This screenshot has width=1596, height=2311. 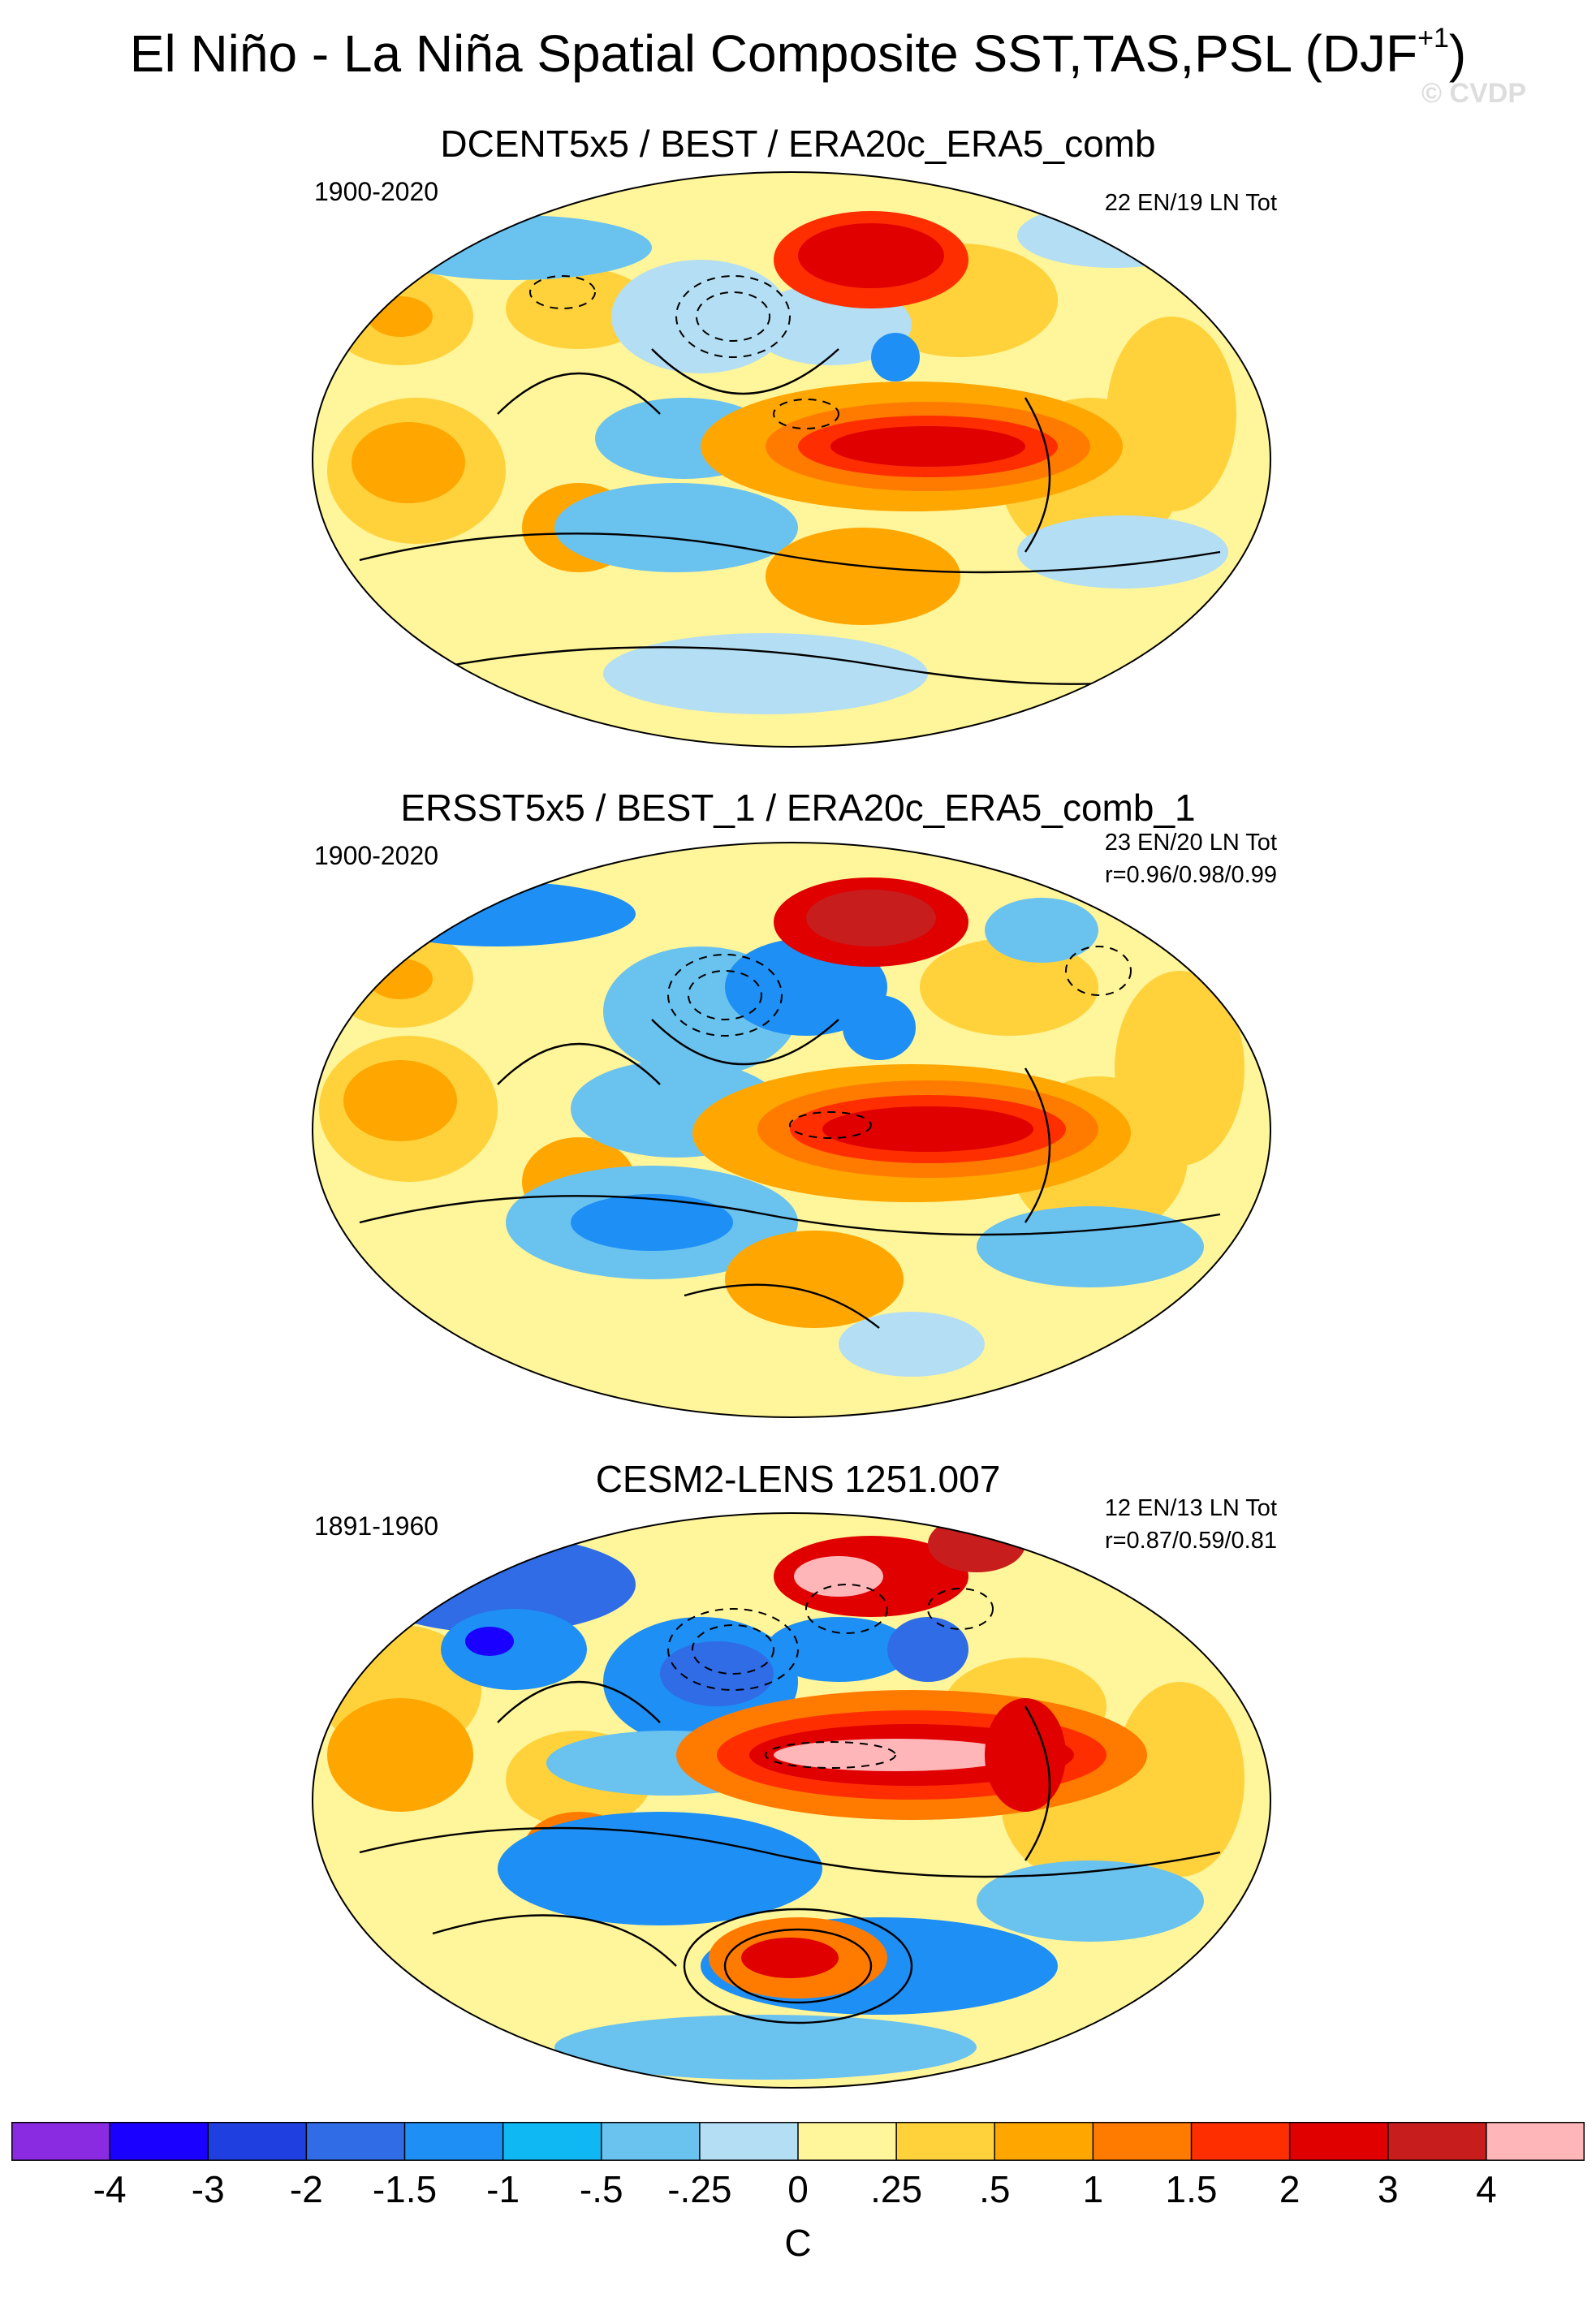 I want to click on panel-2-period: 1900-2020, so click(x=376, y=856).